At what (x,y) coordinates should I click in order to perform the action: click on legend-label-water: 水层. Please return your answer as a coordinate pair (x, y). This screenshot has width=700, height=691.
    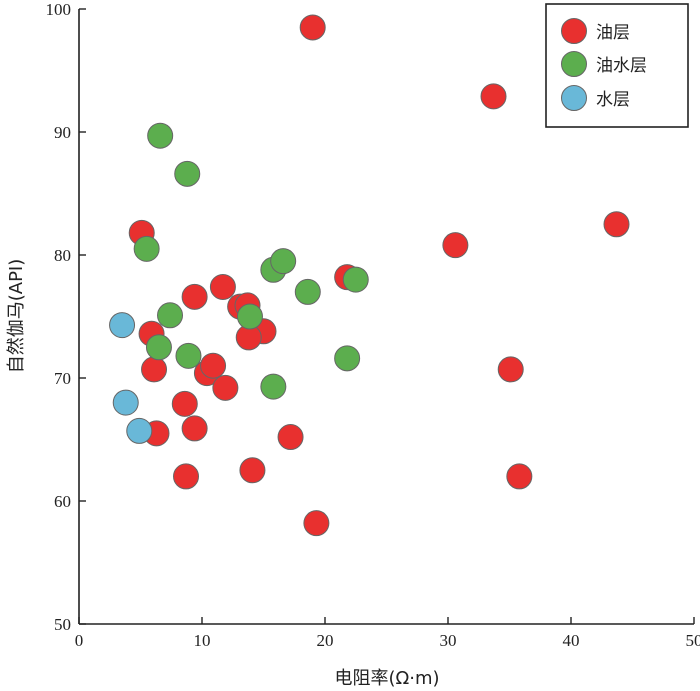
    Looking at the image, I should click on (613, 100).